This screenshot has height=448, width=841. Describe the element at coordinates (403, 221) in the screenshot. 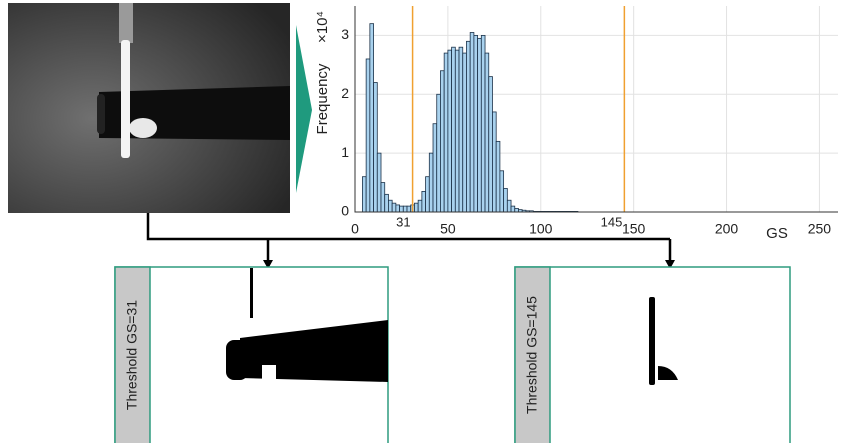

I see `threshold-label: 31` at that location.